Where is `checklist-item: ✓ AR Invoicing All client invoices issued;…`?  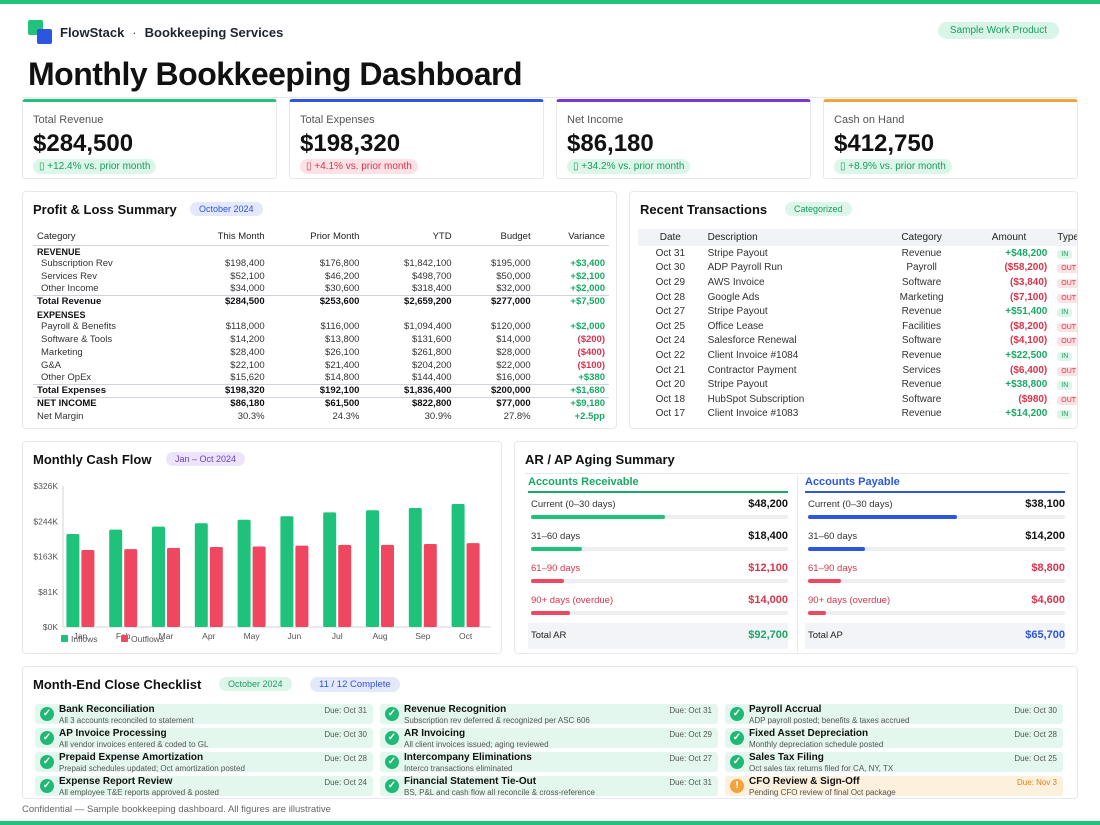 checklist-item: ✓ AR Invoicing All client invoices issued;… is located at coordinates (549, 738).